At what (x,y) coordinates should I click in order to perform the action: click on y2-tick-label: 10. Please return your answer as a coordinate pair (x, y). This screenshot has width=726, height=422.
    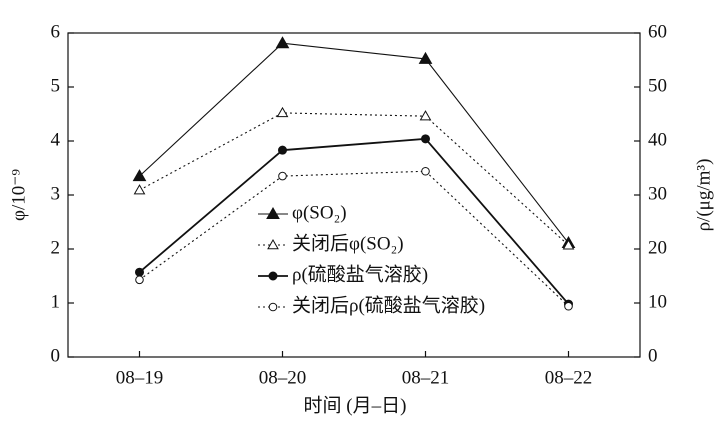
    Looking at the image, I should click on (657, 301).